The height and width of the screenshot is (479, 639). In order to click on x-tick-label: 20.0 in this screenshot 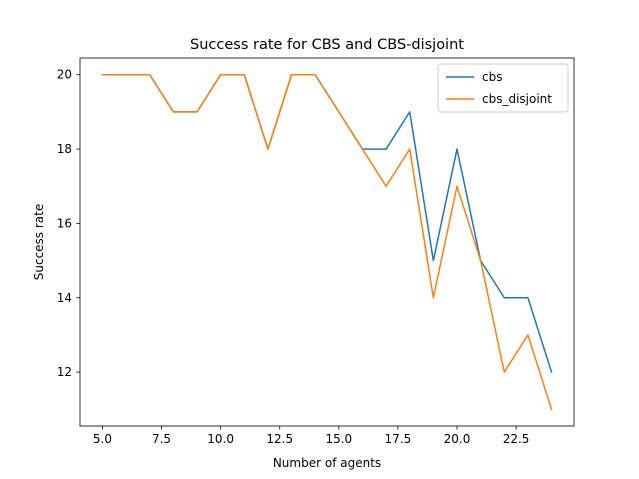, I will do `click(457, 439)`.